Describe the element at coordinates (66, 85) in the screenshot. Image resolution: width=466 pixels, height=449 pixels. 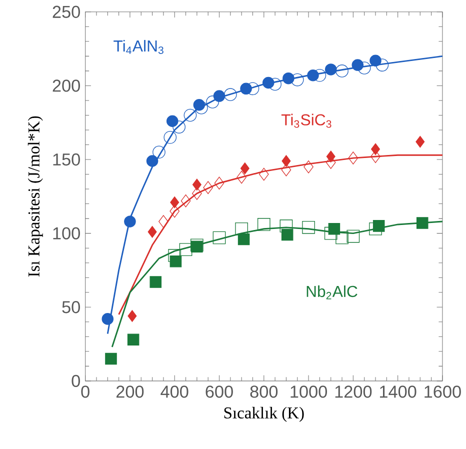
I see `y-tick-label: 200` at that location.